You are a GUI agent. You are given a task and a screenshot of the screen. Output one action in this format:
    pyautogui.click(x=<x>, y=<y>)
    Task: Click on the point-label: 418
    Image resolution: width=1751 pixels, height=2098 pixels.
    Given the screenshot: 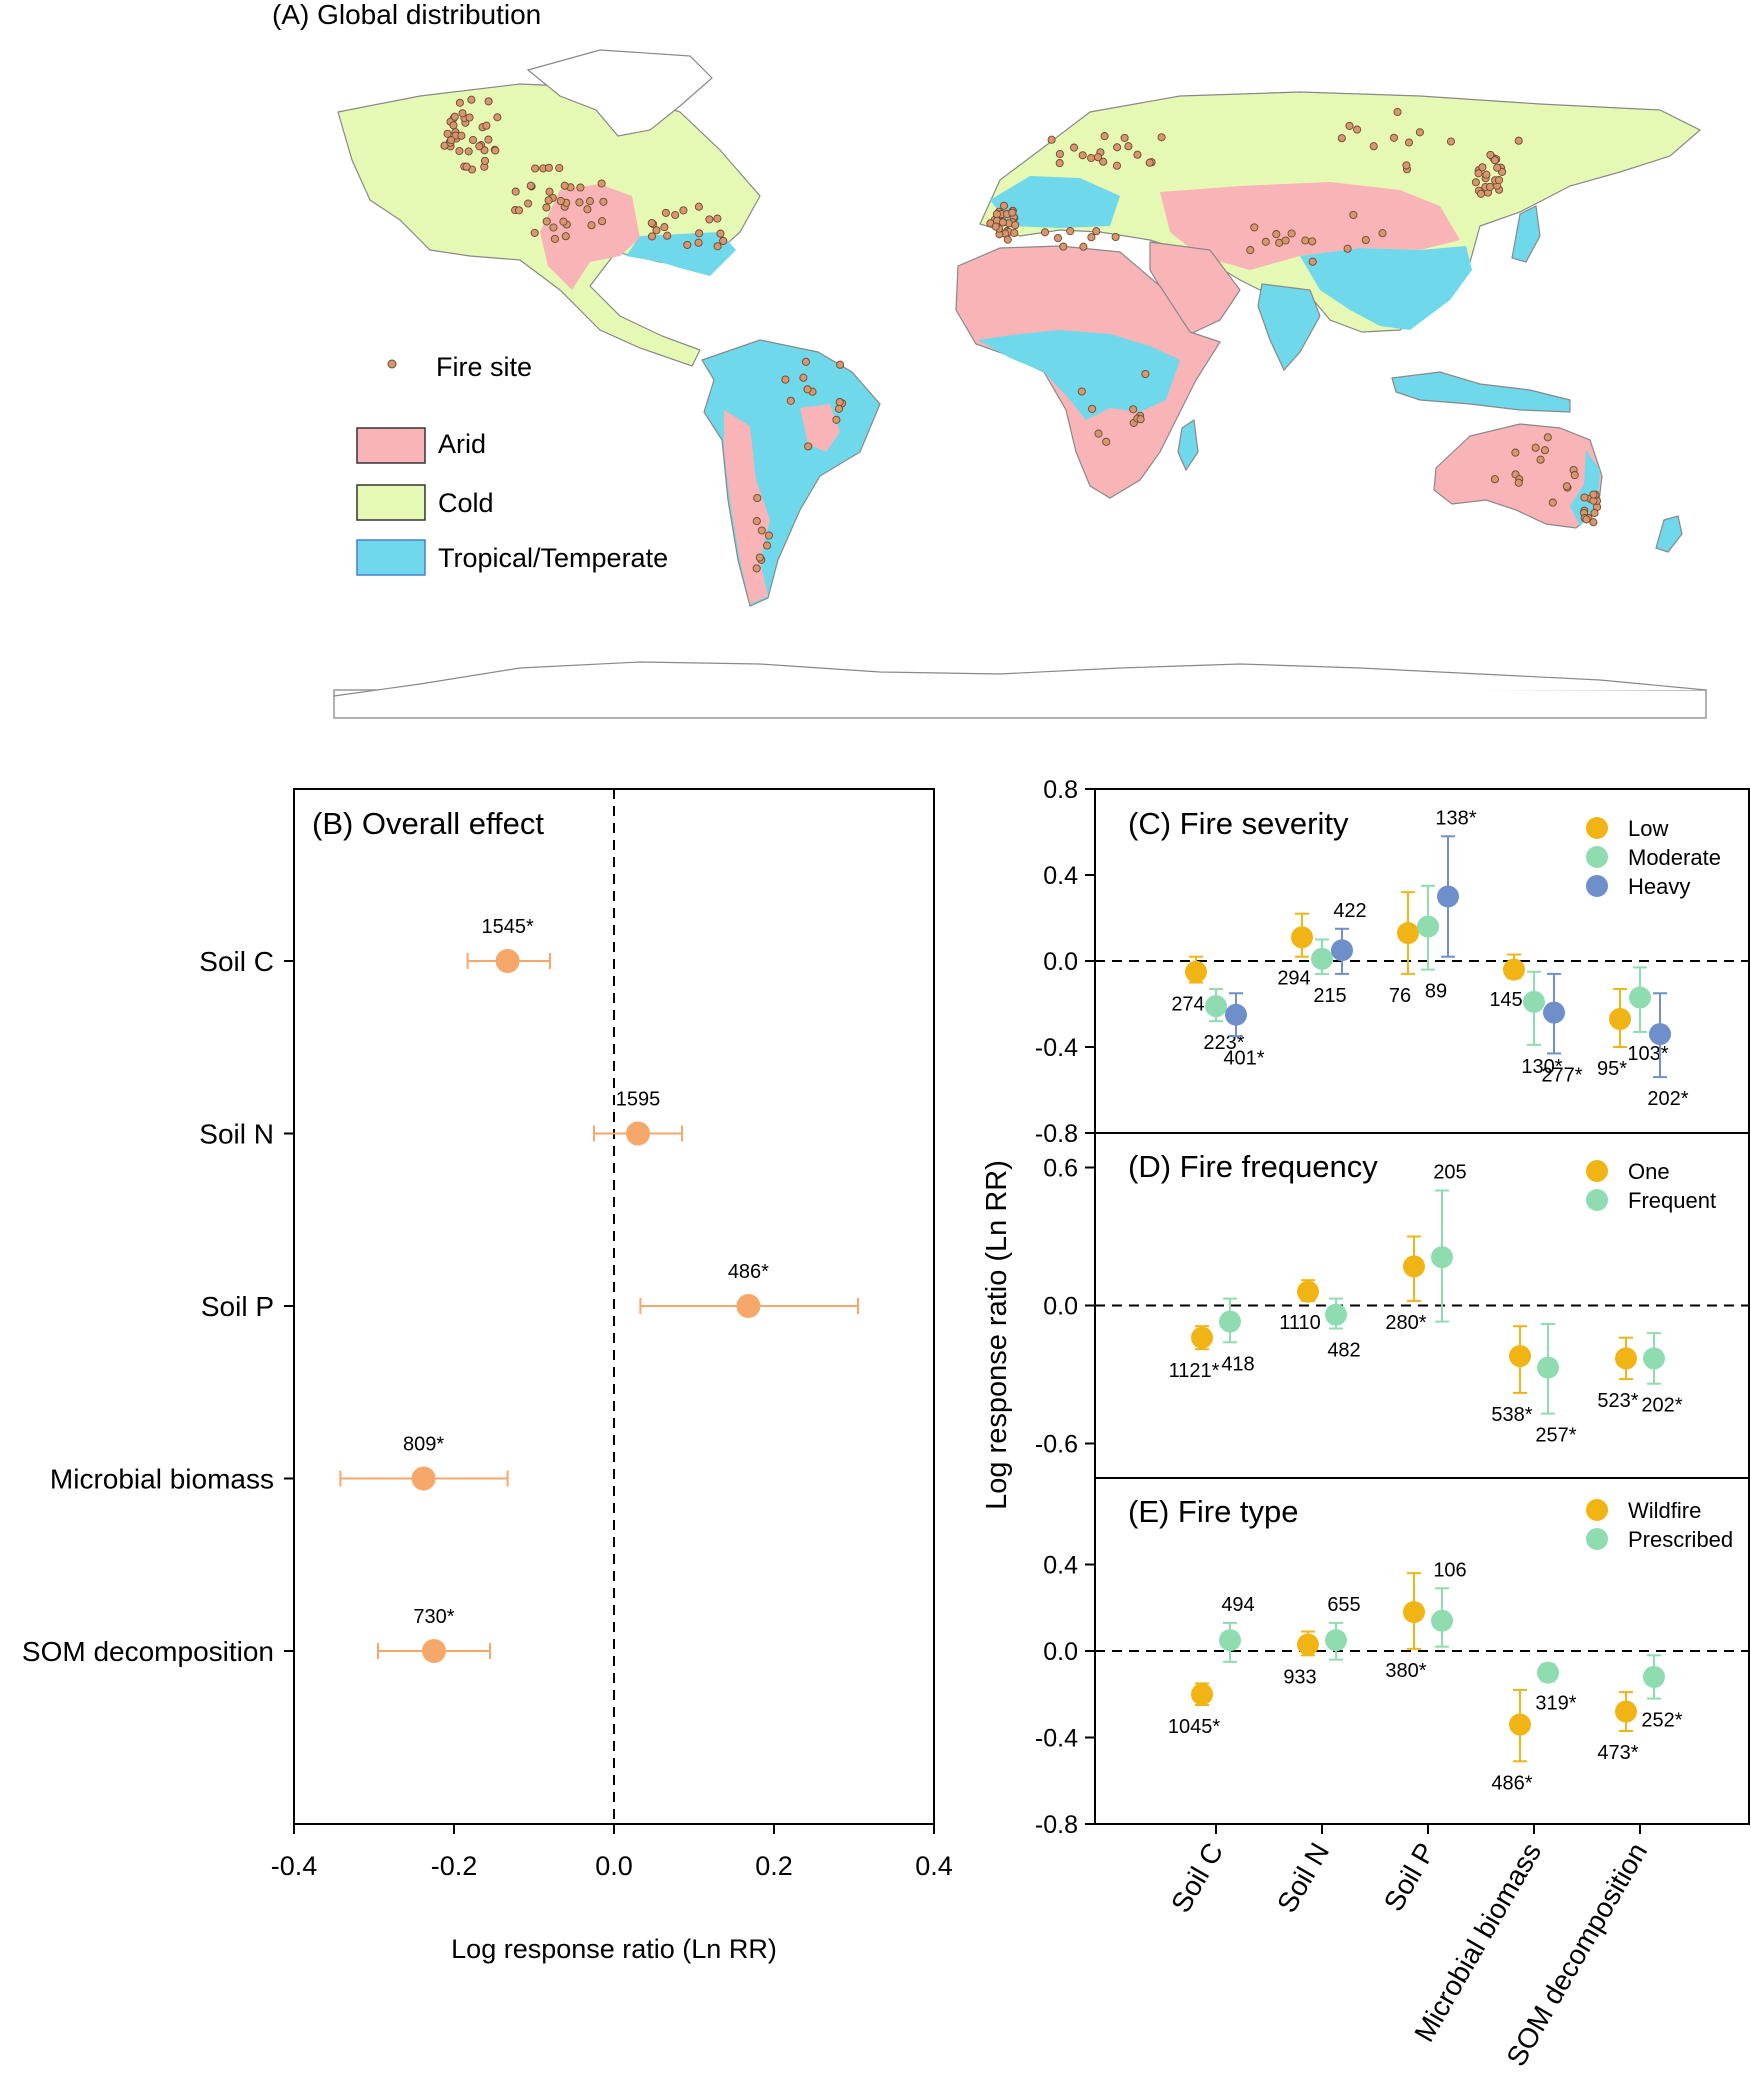 What is the action you would take?
    pyautogui.click(x=1237, y=1364)
    